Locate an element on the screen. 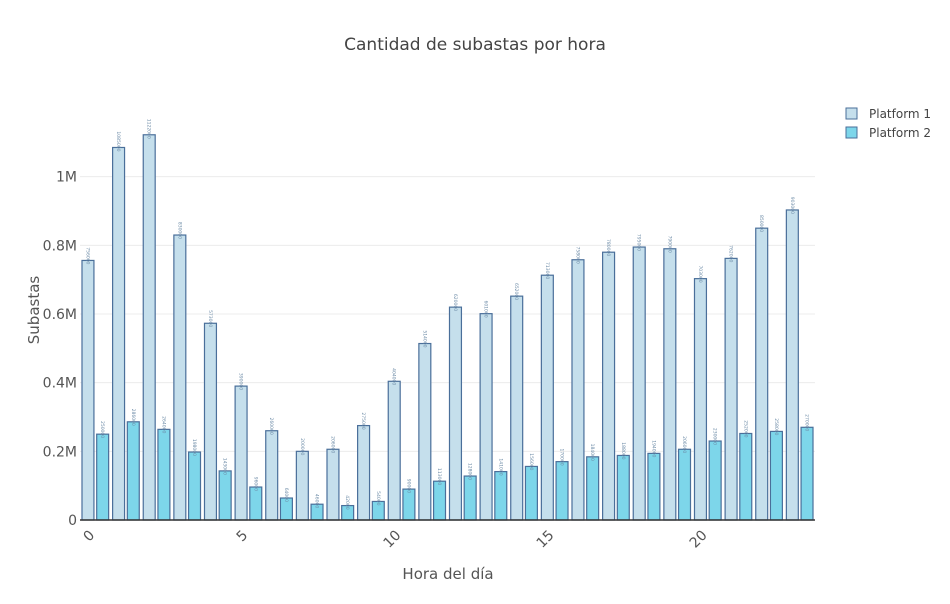 The height and width of the screenshot is (604, 950). x-tick-label: 10 is located at coordinates (392, 540).